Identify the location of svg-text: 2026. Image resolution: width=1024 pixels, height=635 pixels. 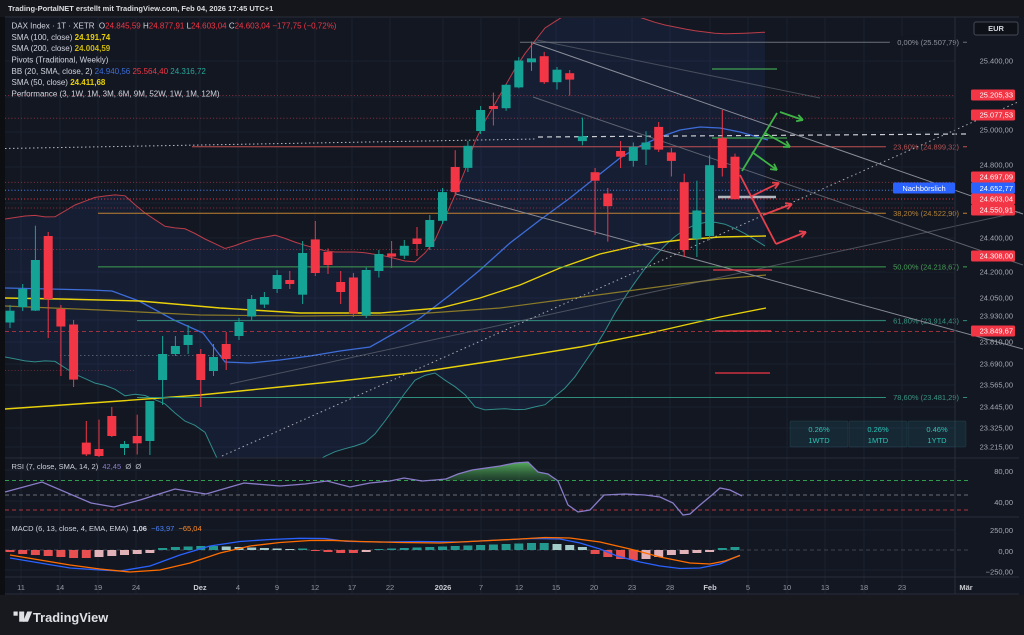
(443, 587).